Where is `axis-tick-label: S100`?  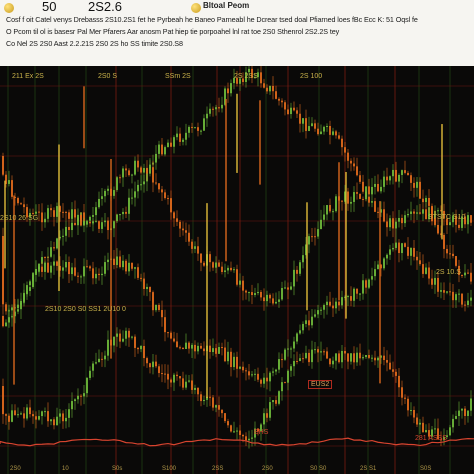
axis-tick-label: S100 is located at coordinates (169, 469).